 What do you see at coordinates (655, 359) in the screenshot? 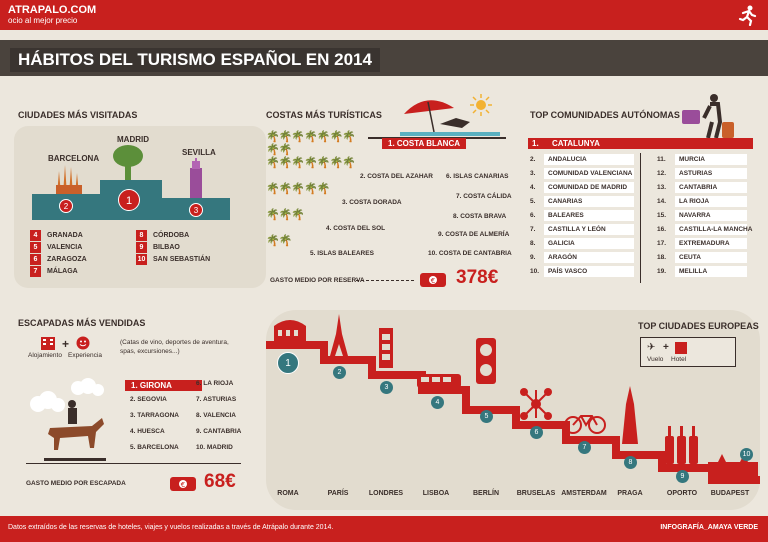
I see `legend-vuelo: Vuelo` at bounding box center [655, 359].